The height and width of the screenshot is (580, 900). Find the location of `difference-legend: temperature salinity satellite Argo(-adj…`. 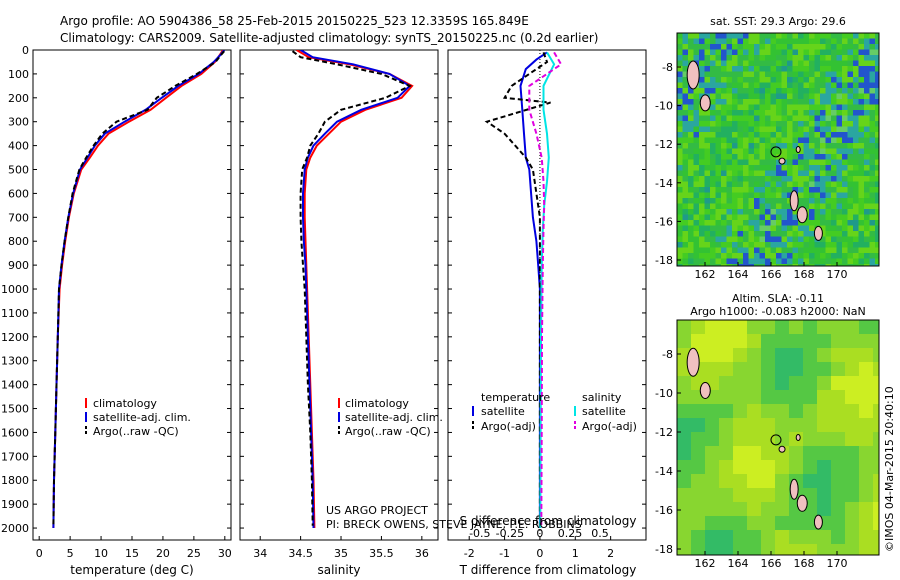

difference-legend: temperature salinity satellite Argo(-adj… is located at coordinates (554, 412).